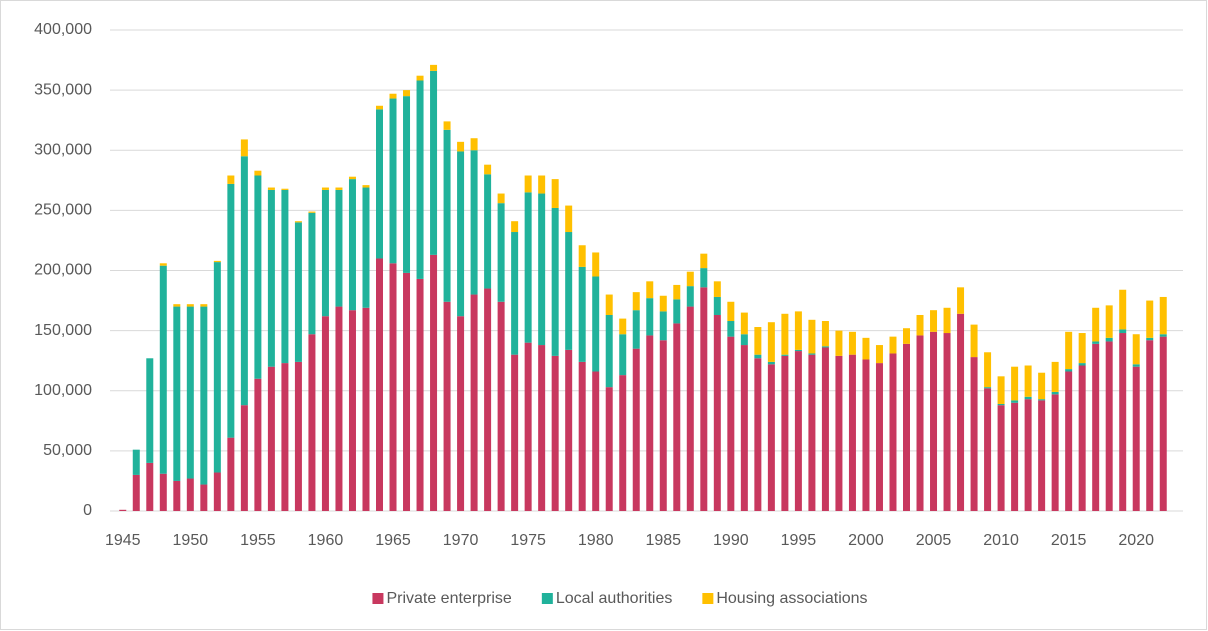 This screenshot has height=631, width=1208. I want to click on legend-label: Housing associations, so click(791, 598).